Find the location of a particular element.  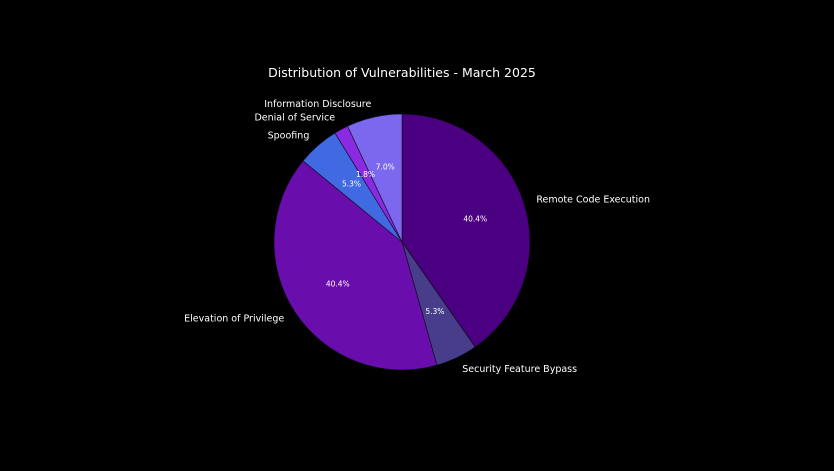

slice-remote-code-execution is located at coordinates (466, 230).